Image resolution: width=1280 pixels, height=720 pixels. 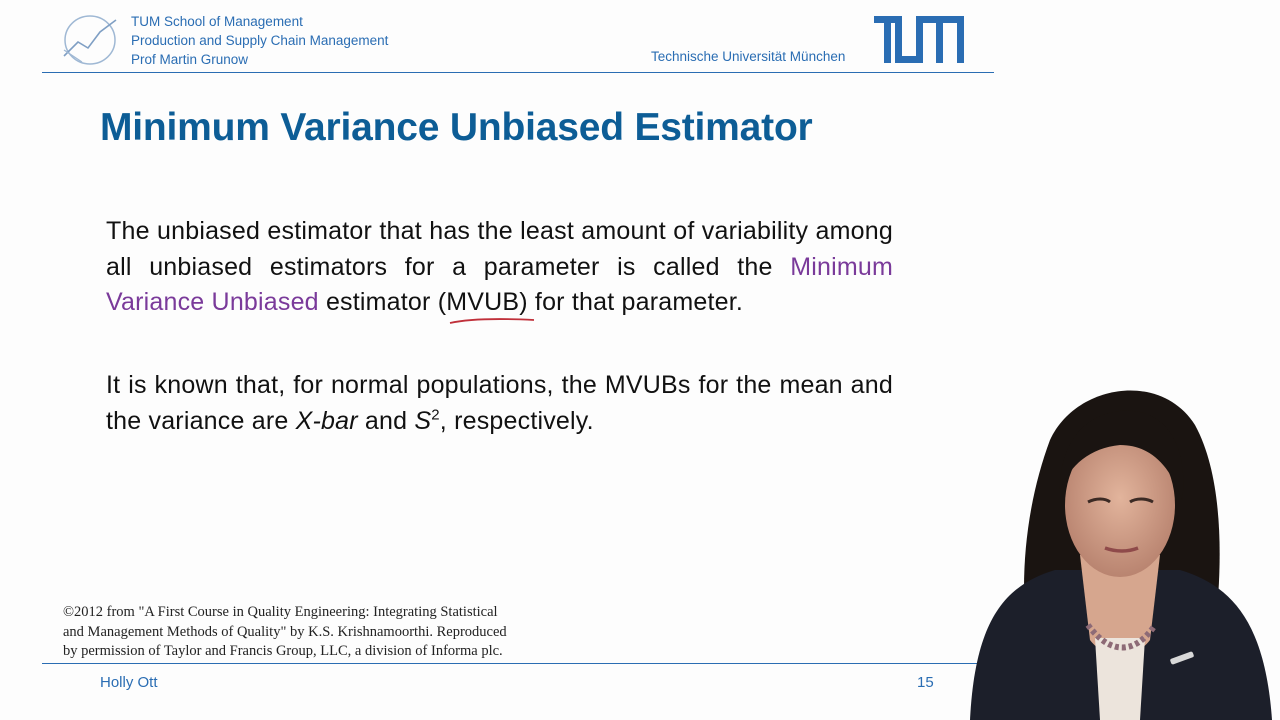 I want to click on tum-logo, so click(x=919, y=39).